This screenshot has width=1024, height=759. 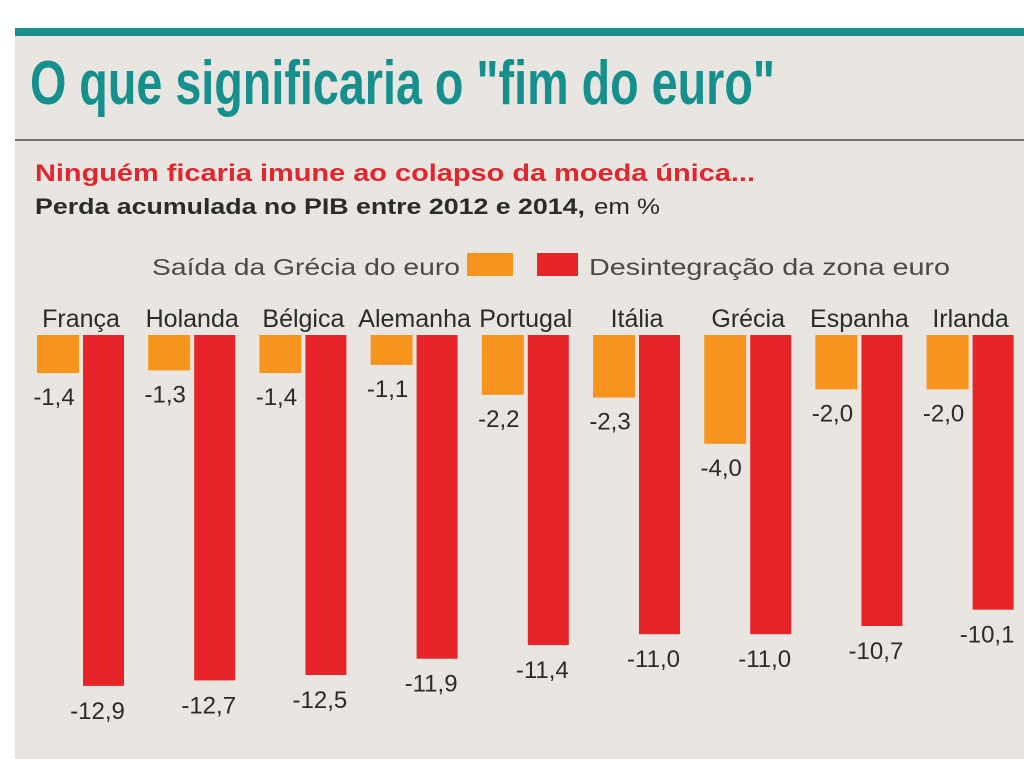 I want to click on data-label-greece-exit-espanha: -2,0, so click(x=832, y=413).